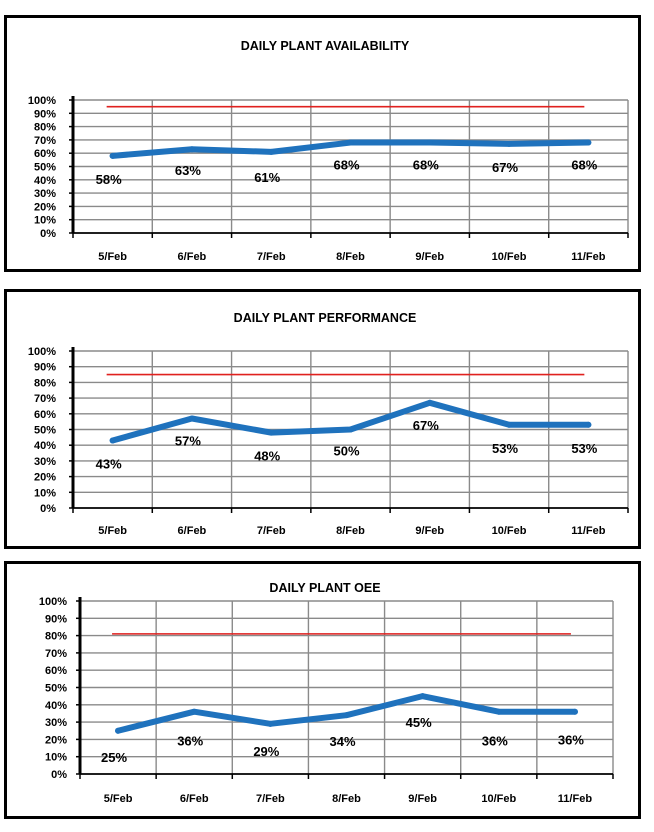 This screenshot has height=832, width=654. Describe the element at coordinates (45, 431) in the screenshot. I see `performance-y-tick-label: 50%` at that location.